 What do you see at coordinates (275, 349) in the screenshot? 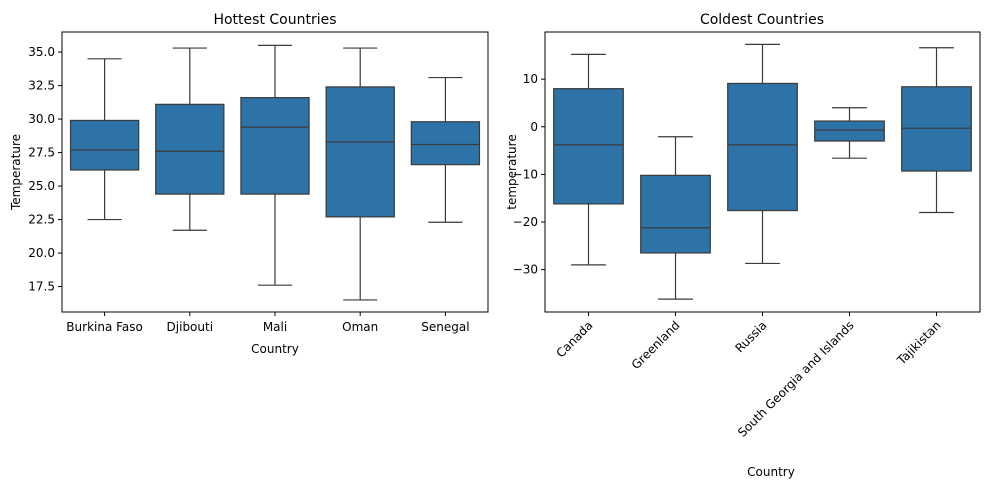
I see `hottest-x-axis-label: Country` at bounding box center [275, 349].